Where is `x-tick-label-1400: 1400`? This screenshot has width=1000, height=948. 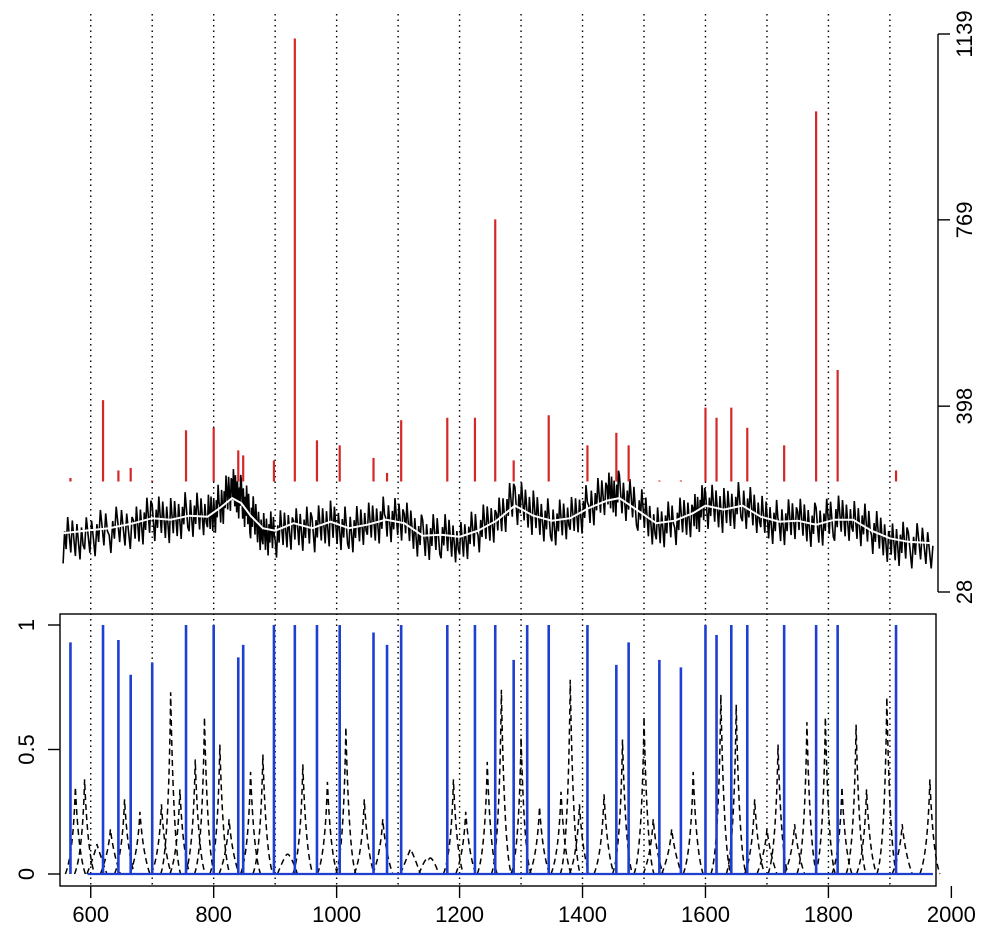
x-tick-label-1400: 1400 is located at coordinates (582, 914).